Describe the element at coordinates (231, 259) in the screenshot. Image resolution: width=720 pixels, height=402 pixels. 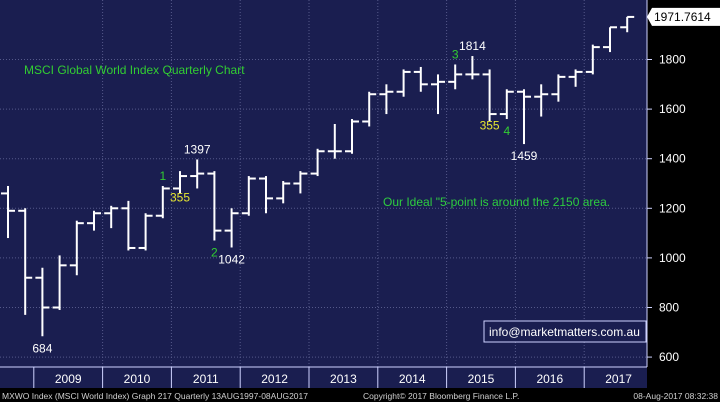
I see `annotation-label: 1042` at that location.